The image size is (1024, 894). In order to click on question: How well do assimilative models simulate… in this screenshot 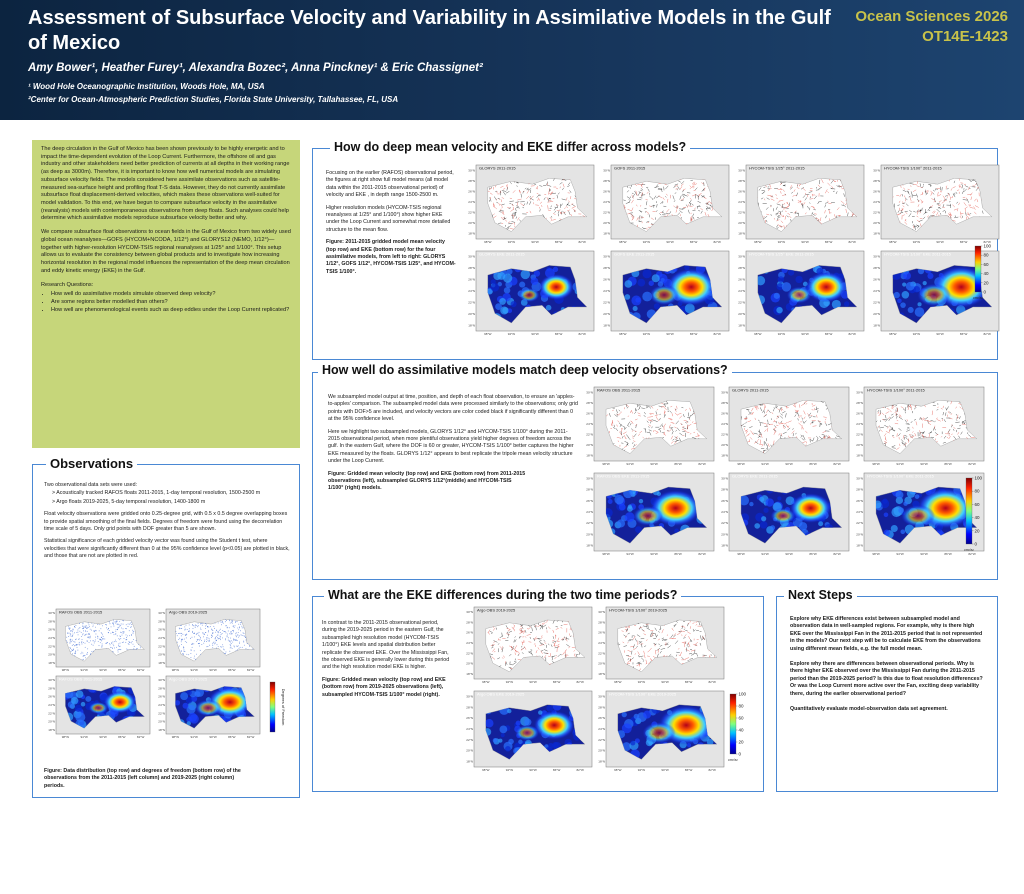, I will do `click(171, 295)`.